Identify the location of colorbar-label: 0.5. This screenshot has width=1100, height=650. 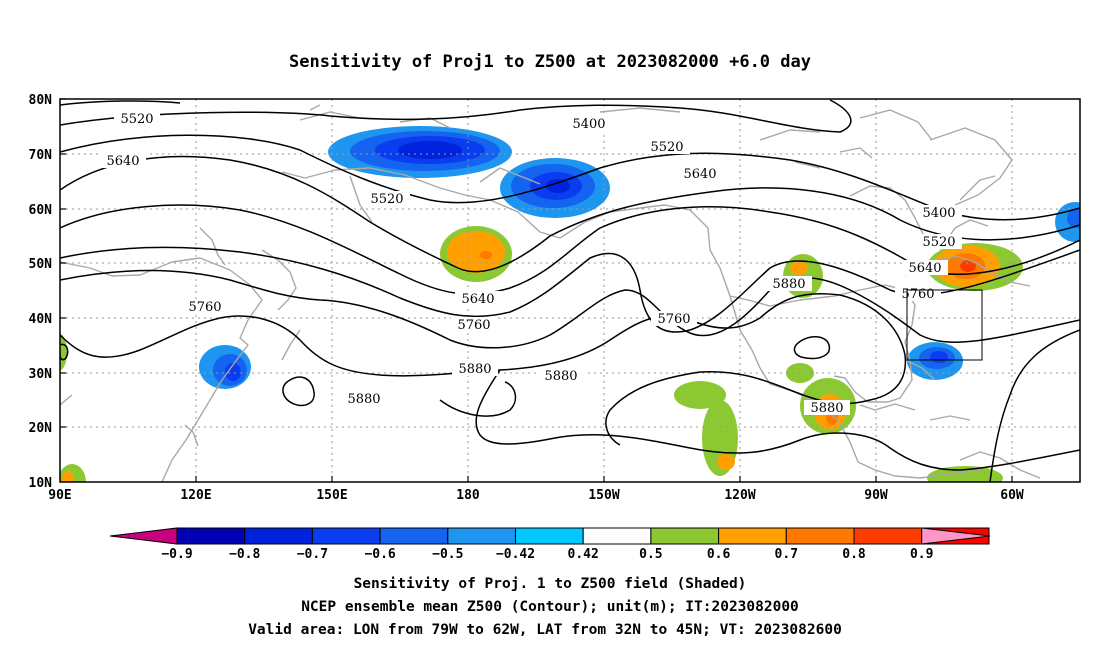
(650, 554).